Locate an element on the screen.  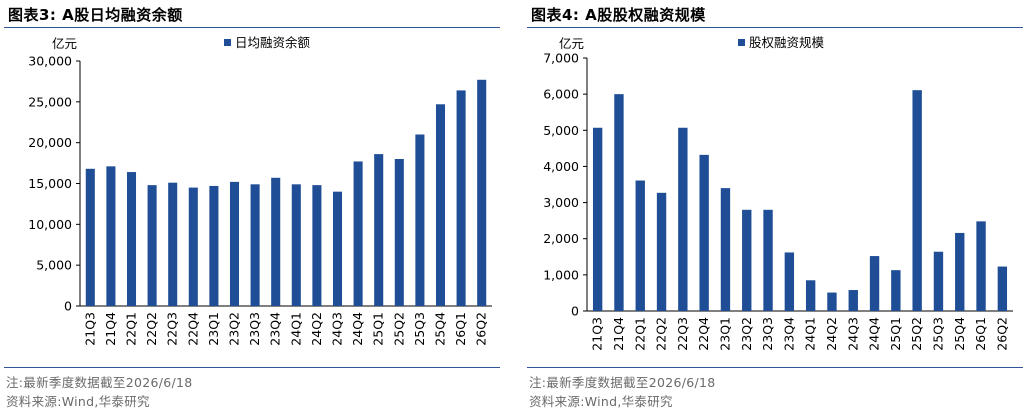
x-tick-label: 23Q3 is located at coordinates (254, 329).